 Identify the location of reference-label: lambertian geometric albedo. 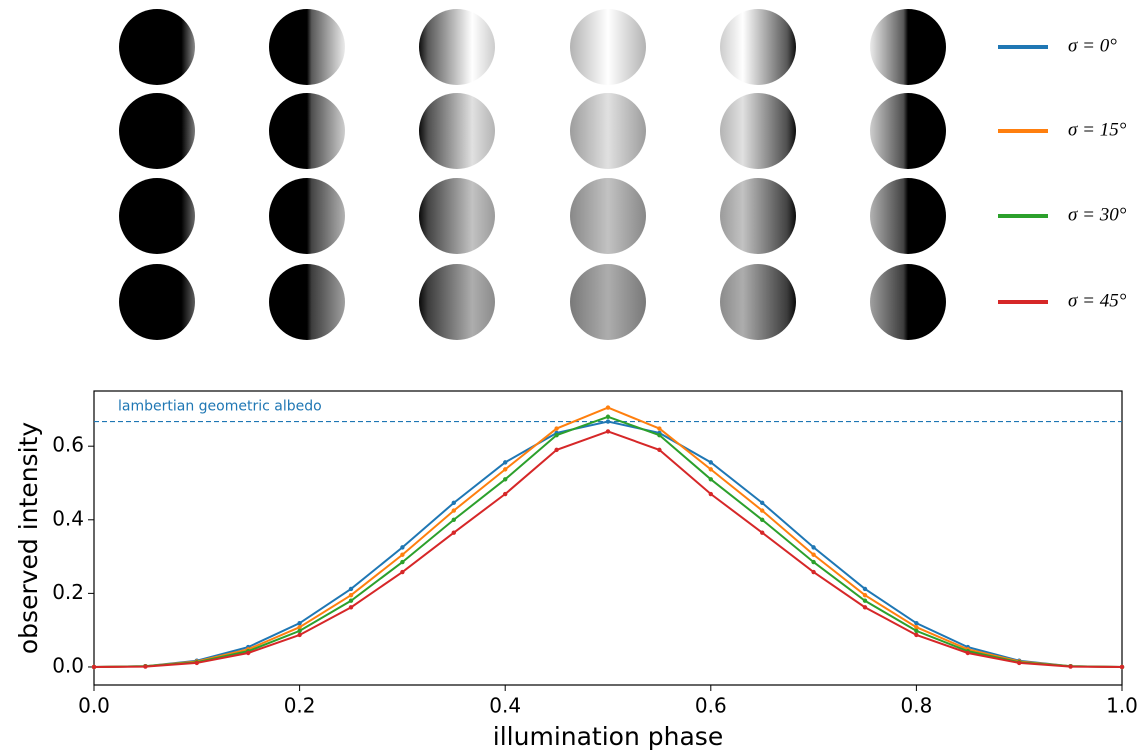
(220, 407).